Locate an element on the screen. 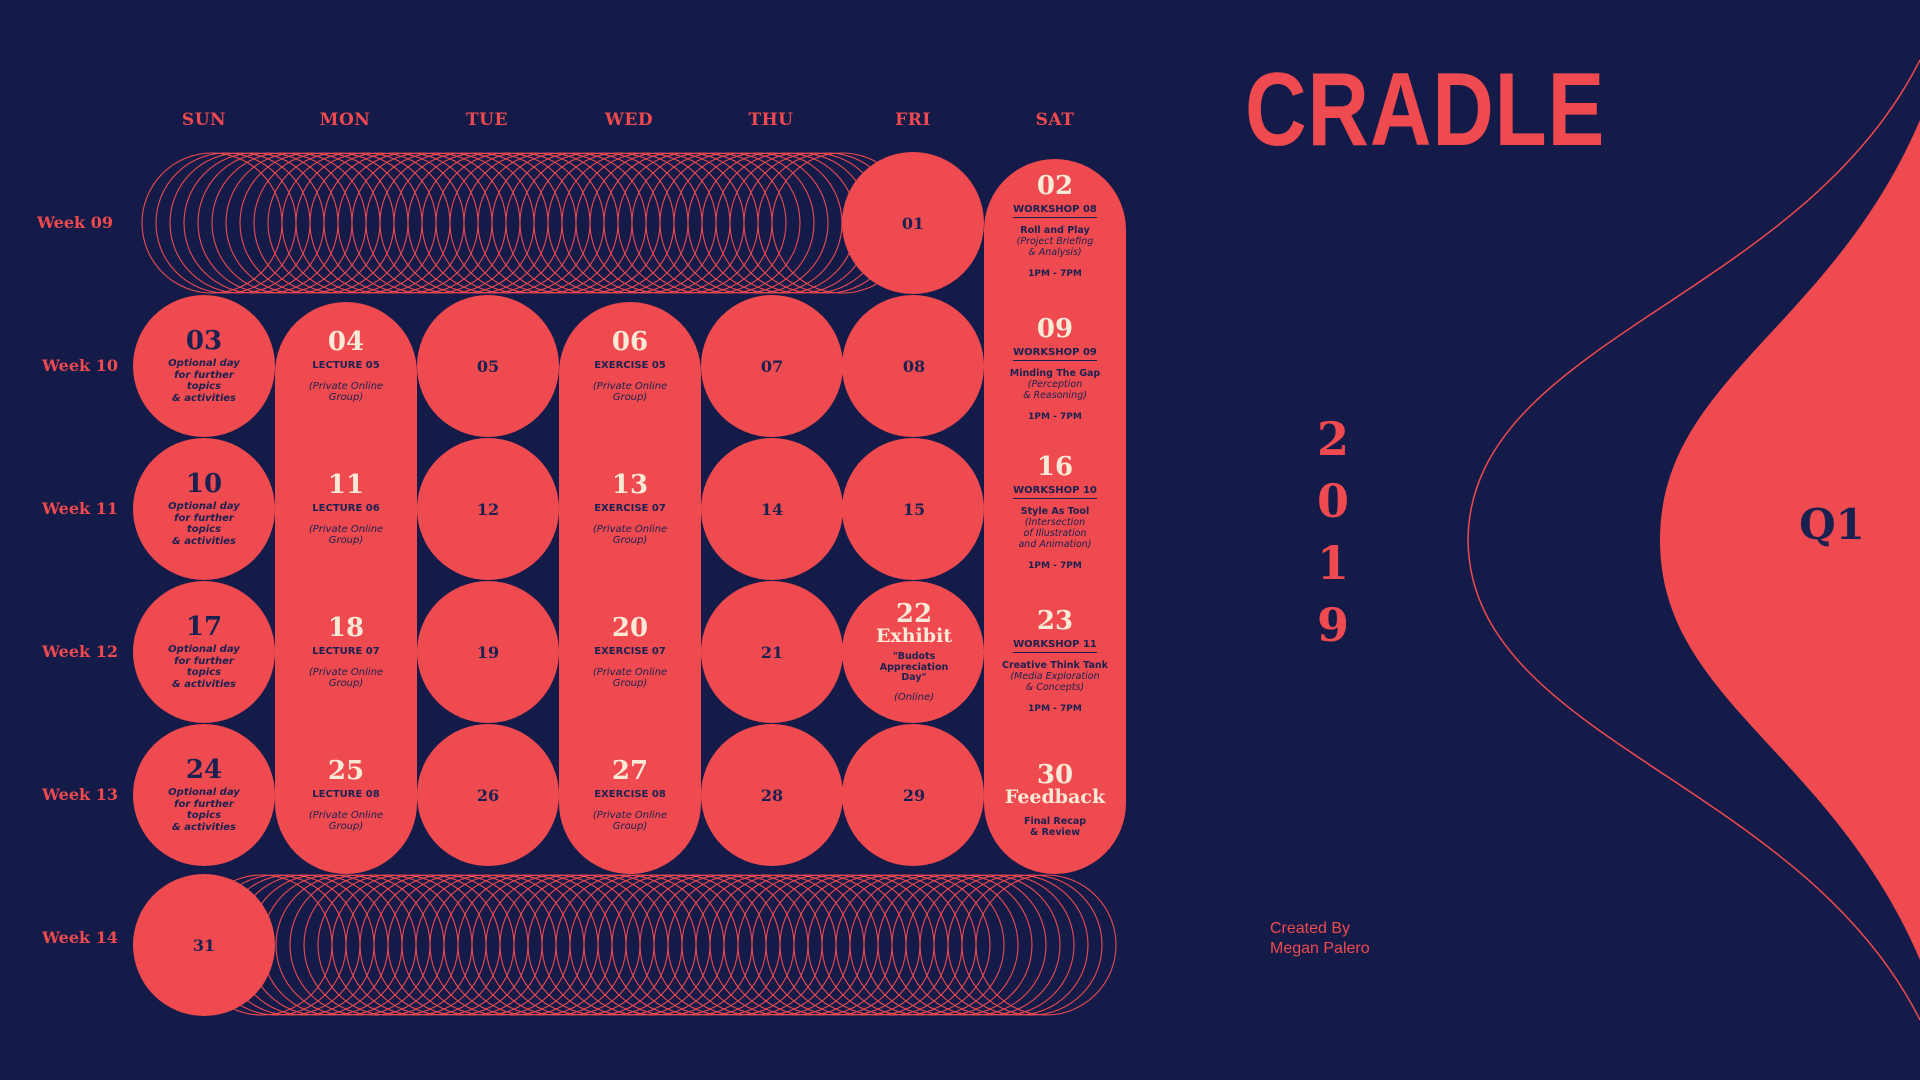 Image resolution: width=1920 pixels, height=1080 pixels. event-kind: WORKSHOP 08 is located at coordinates (1055, 211).